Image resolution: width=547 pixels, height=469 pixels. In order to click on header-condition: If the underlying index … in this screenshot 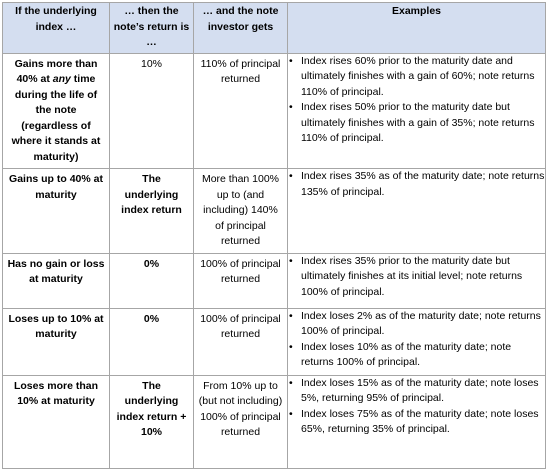, I will do `click(56, 28)`.